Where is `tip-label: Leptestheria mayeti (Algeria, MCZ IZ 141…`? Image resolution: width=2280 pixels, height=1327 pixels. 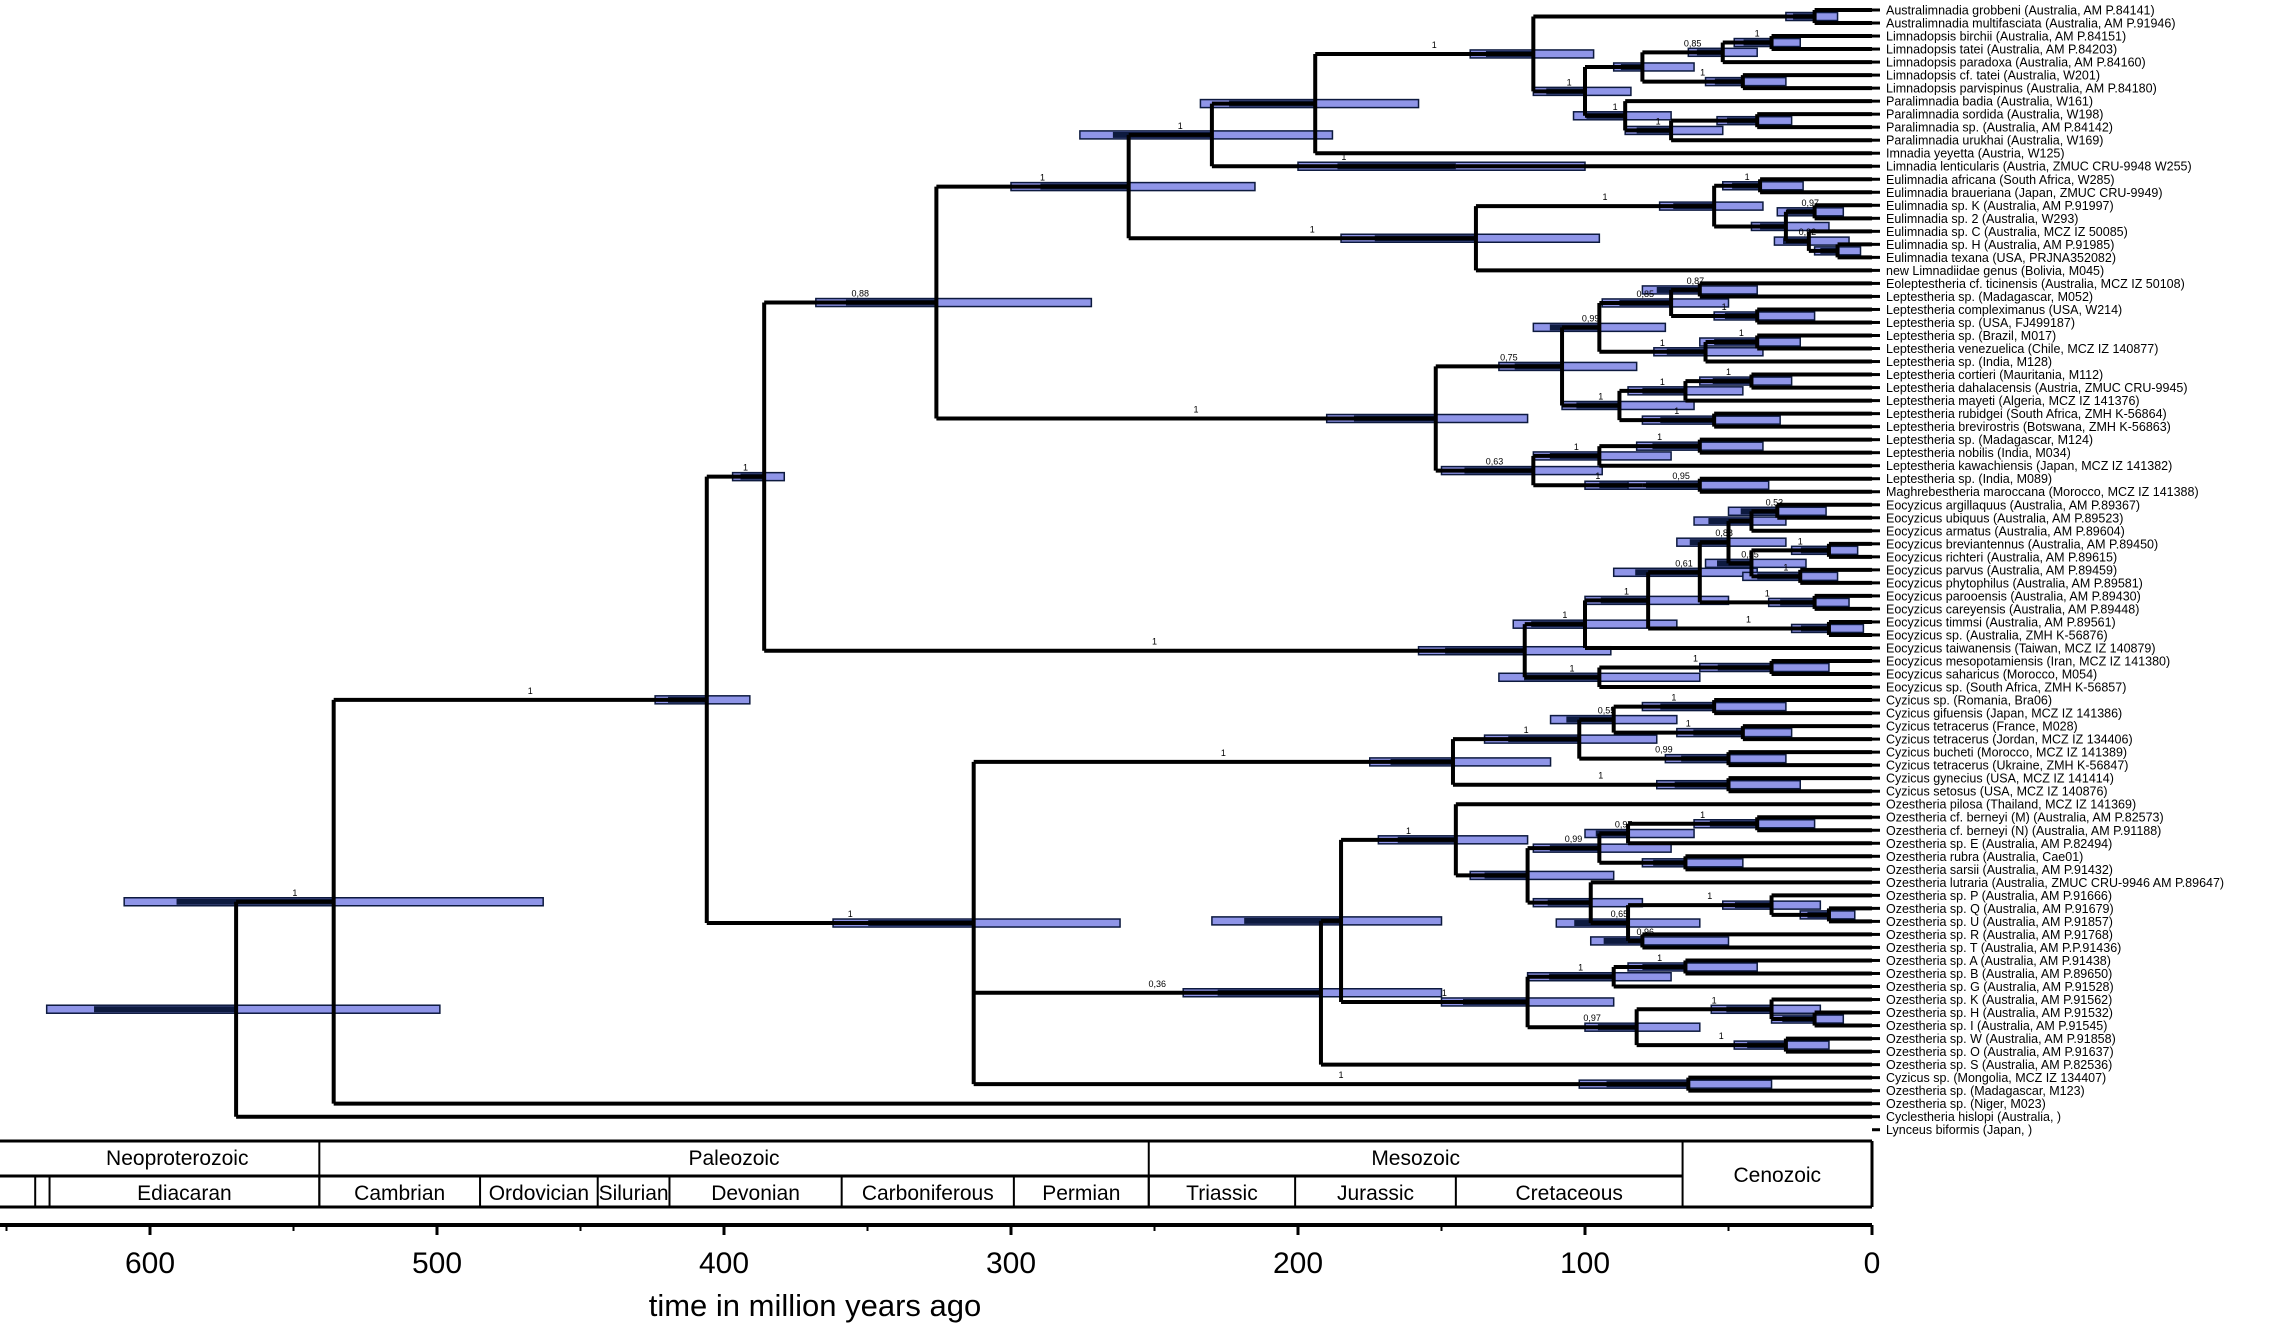 tip-label: Leptestheria mayeti (Algeria, MCZ IZ 141… is located at coordinates (2013, 401).